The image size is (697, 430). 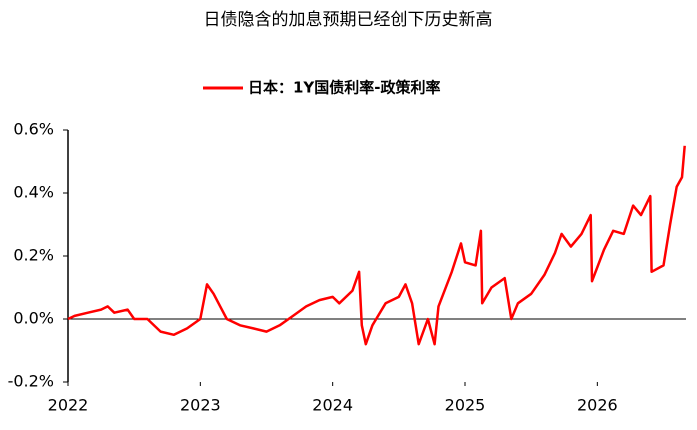 What do you see at coordinates (348, 20) in the screenshot?
I see `chart-title: 日债隐含的加息预期已经创下历史新高` at bounding box center [348, 20].